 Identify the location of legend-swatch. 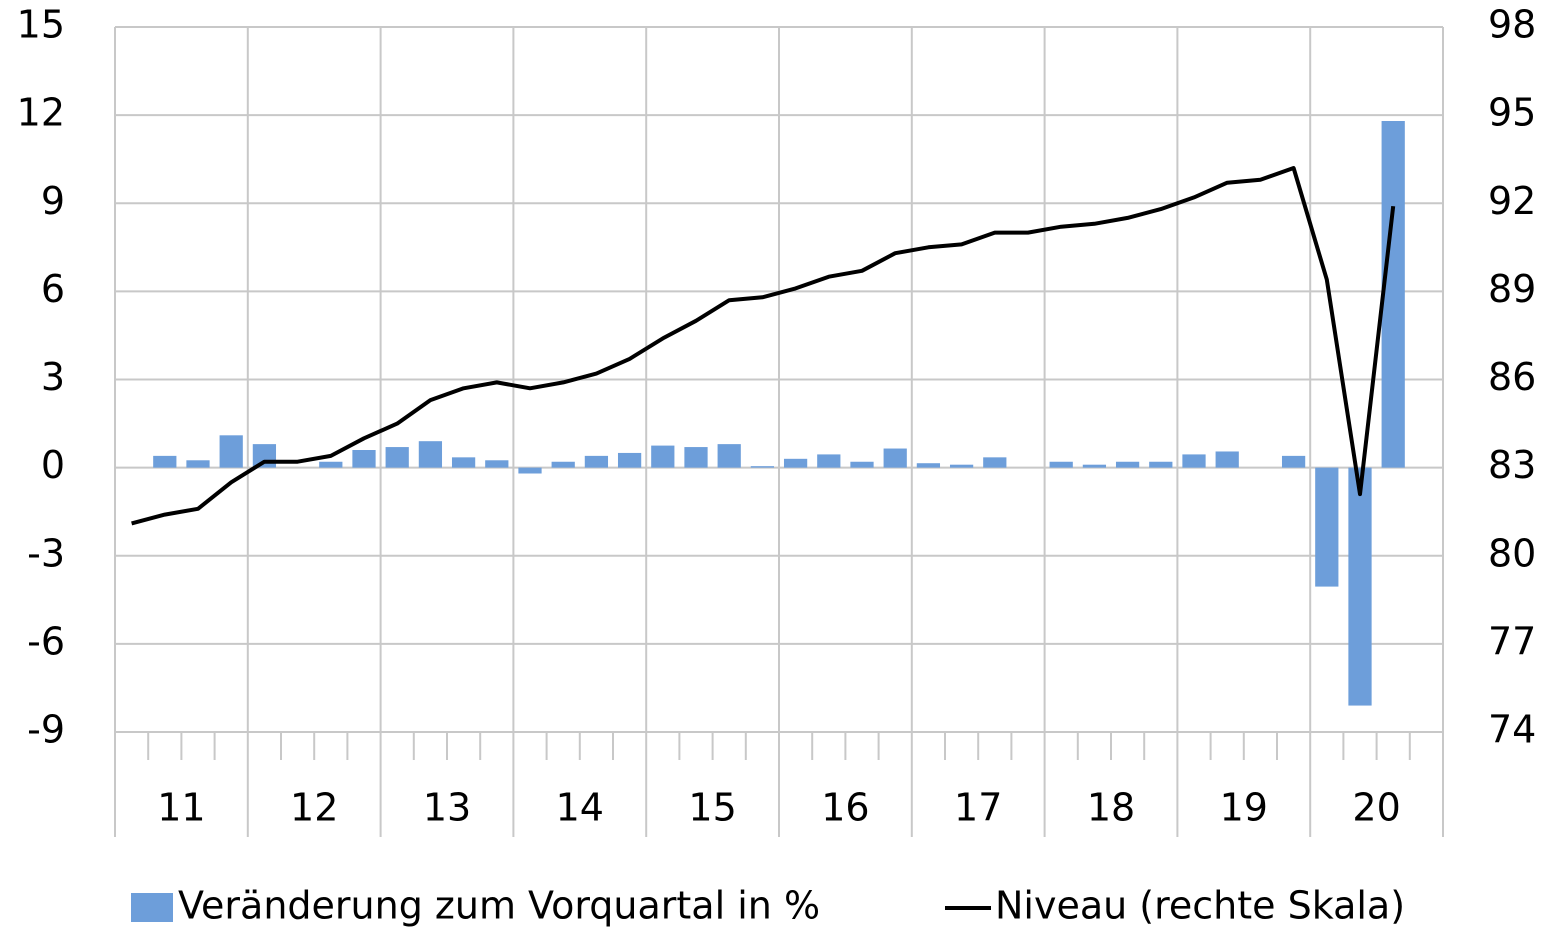
(152, 907).